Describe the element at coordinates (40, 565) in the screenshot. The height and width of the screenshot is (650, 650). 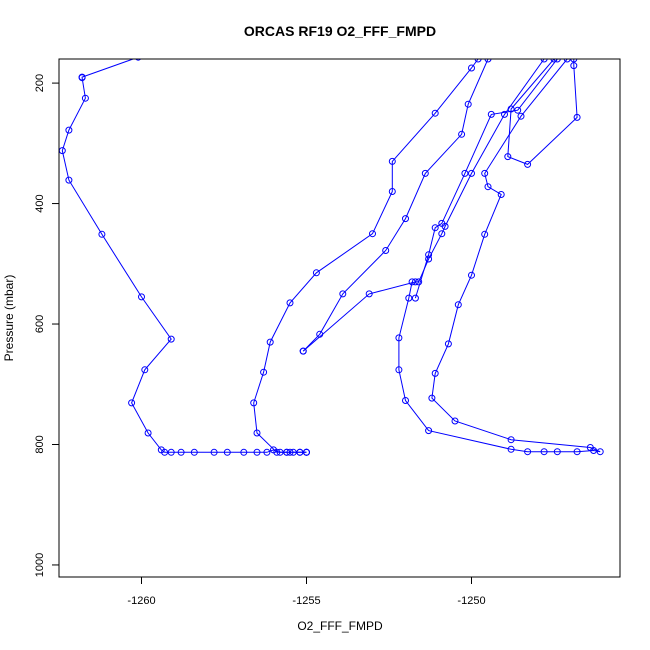
I see `y-tick-label: 1000` at that location.